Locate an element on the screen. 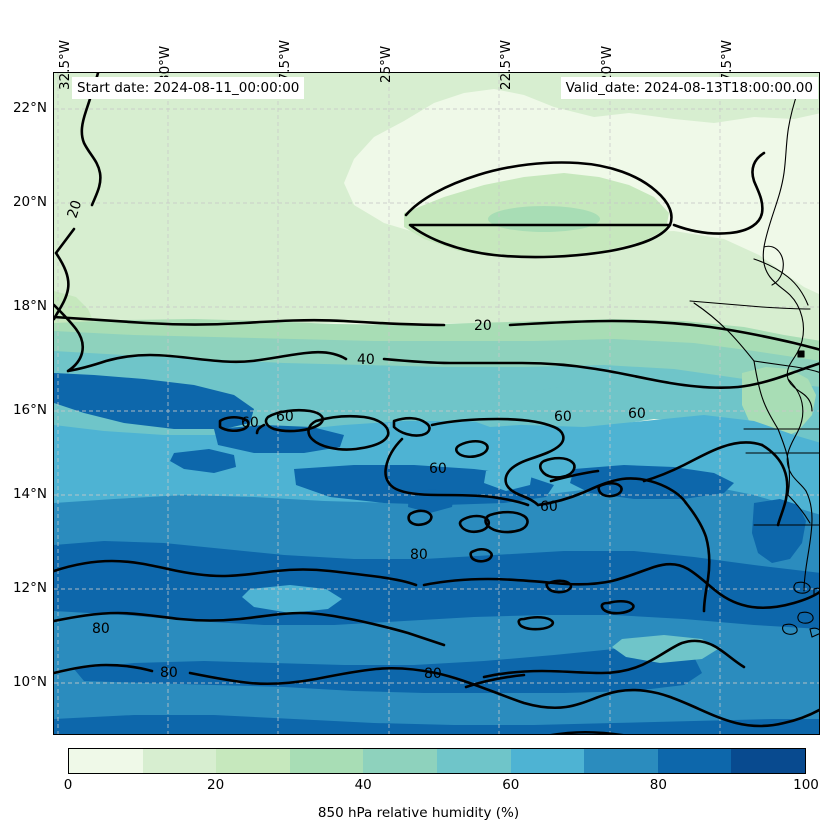 The image size is (837, 836). border-guinea-bissau is located at coordinates (784, 462).